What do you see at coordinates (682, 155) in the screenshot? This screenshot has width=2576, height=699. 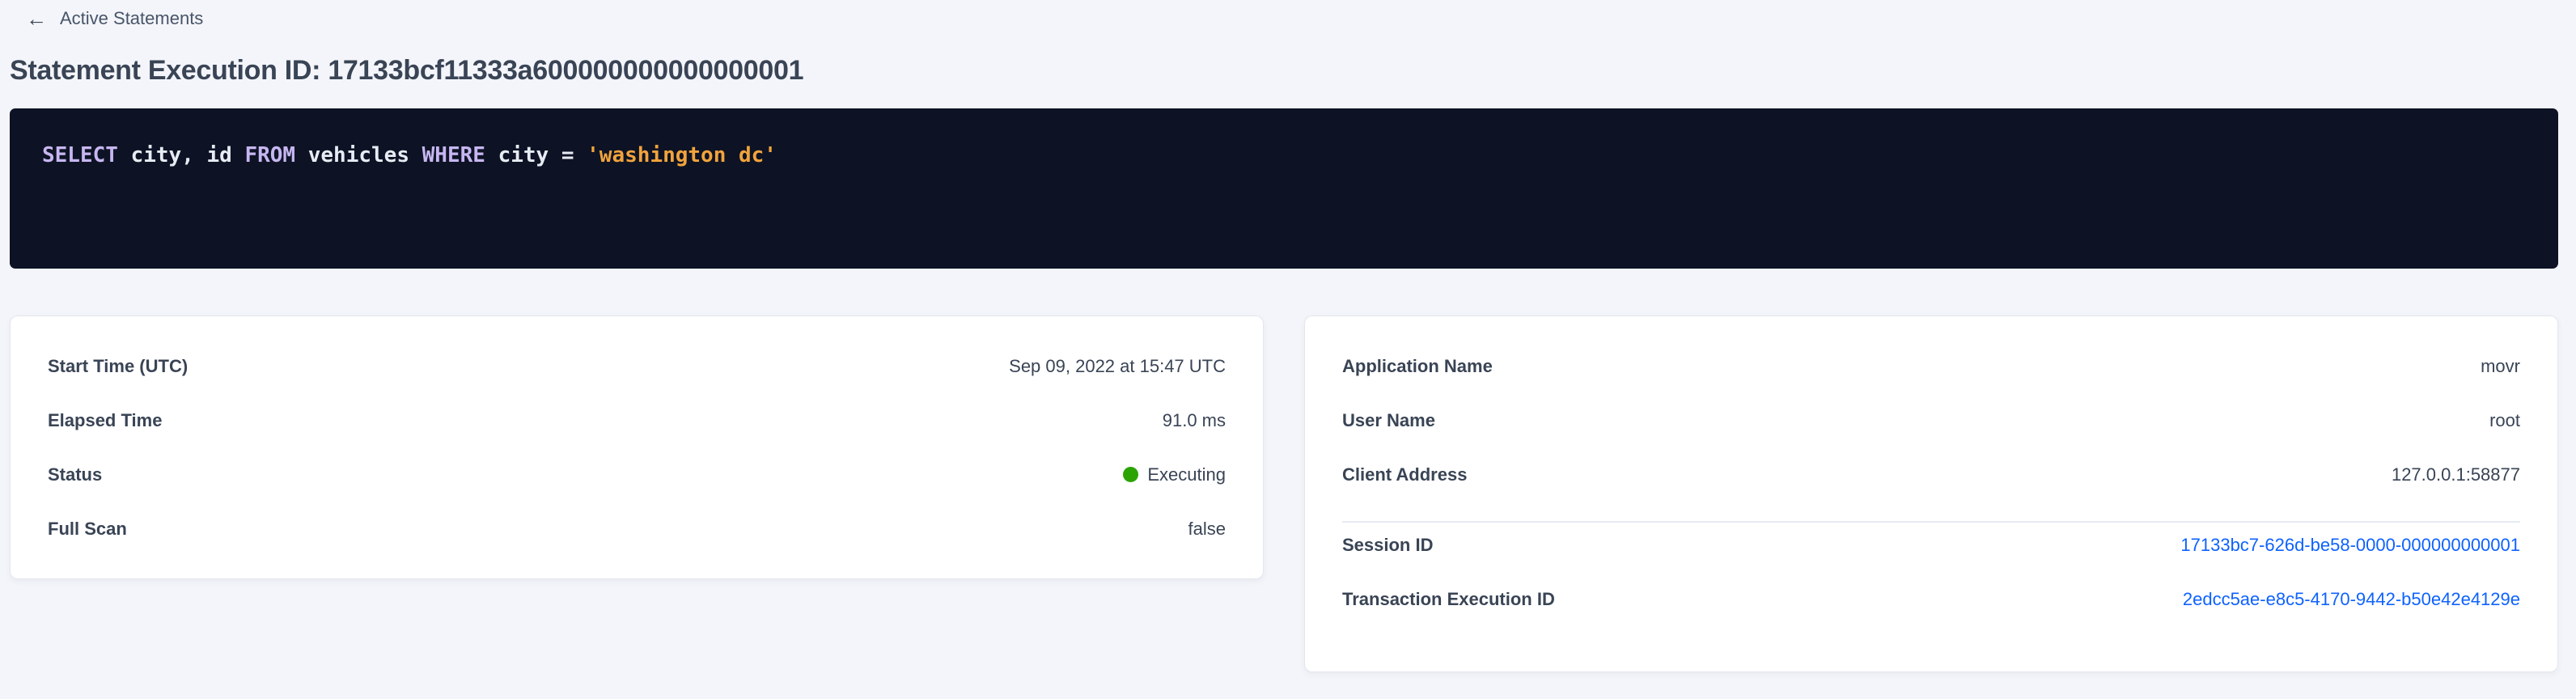 I see `sql-token: 'washington dc'` at bounding box center [682, 155].